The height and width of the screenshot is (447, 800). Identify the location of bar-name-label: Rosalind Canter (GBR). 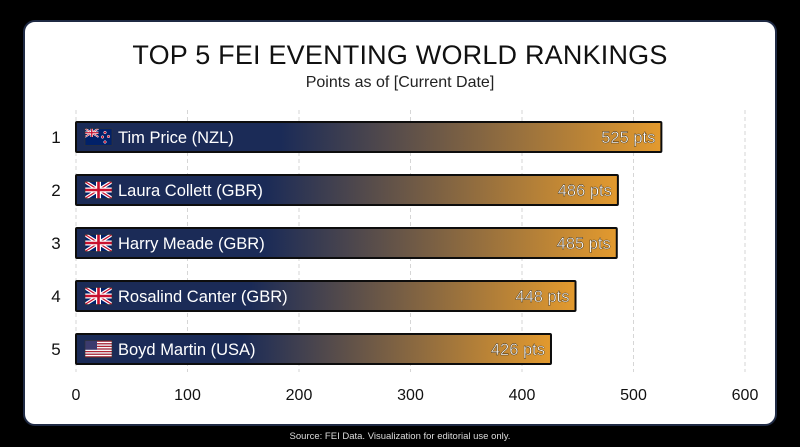
(203, 297).